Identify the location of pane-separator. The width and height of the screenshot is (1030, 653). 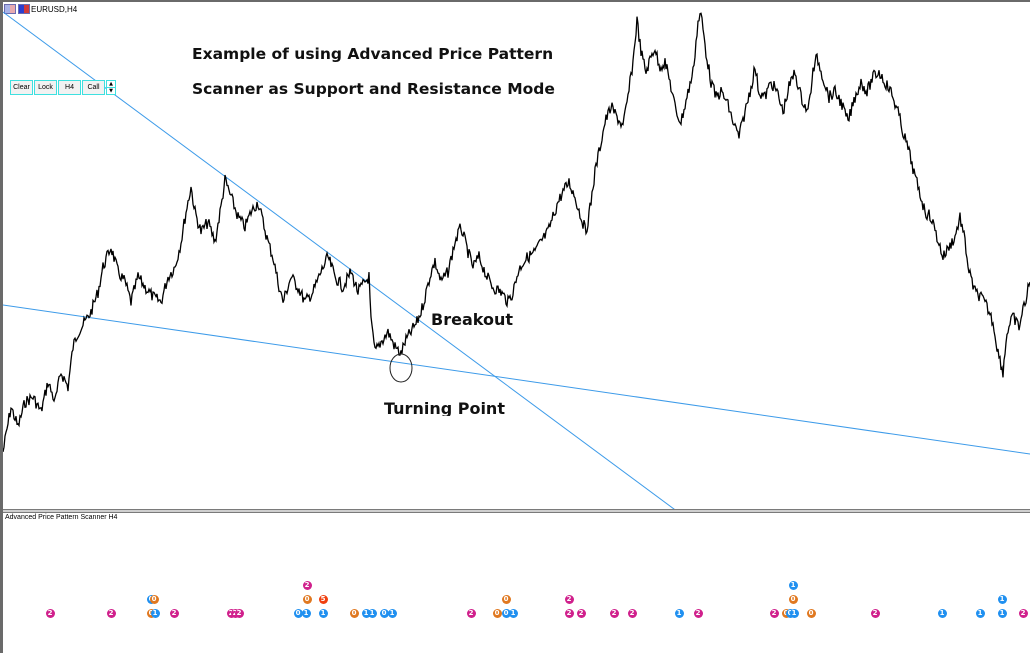
(516, 511).